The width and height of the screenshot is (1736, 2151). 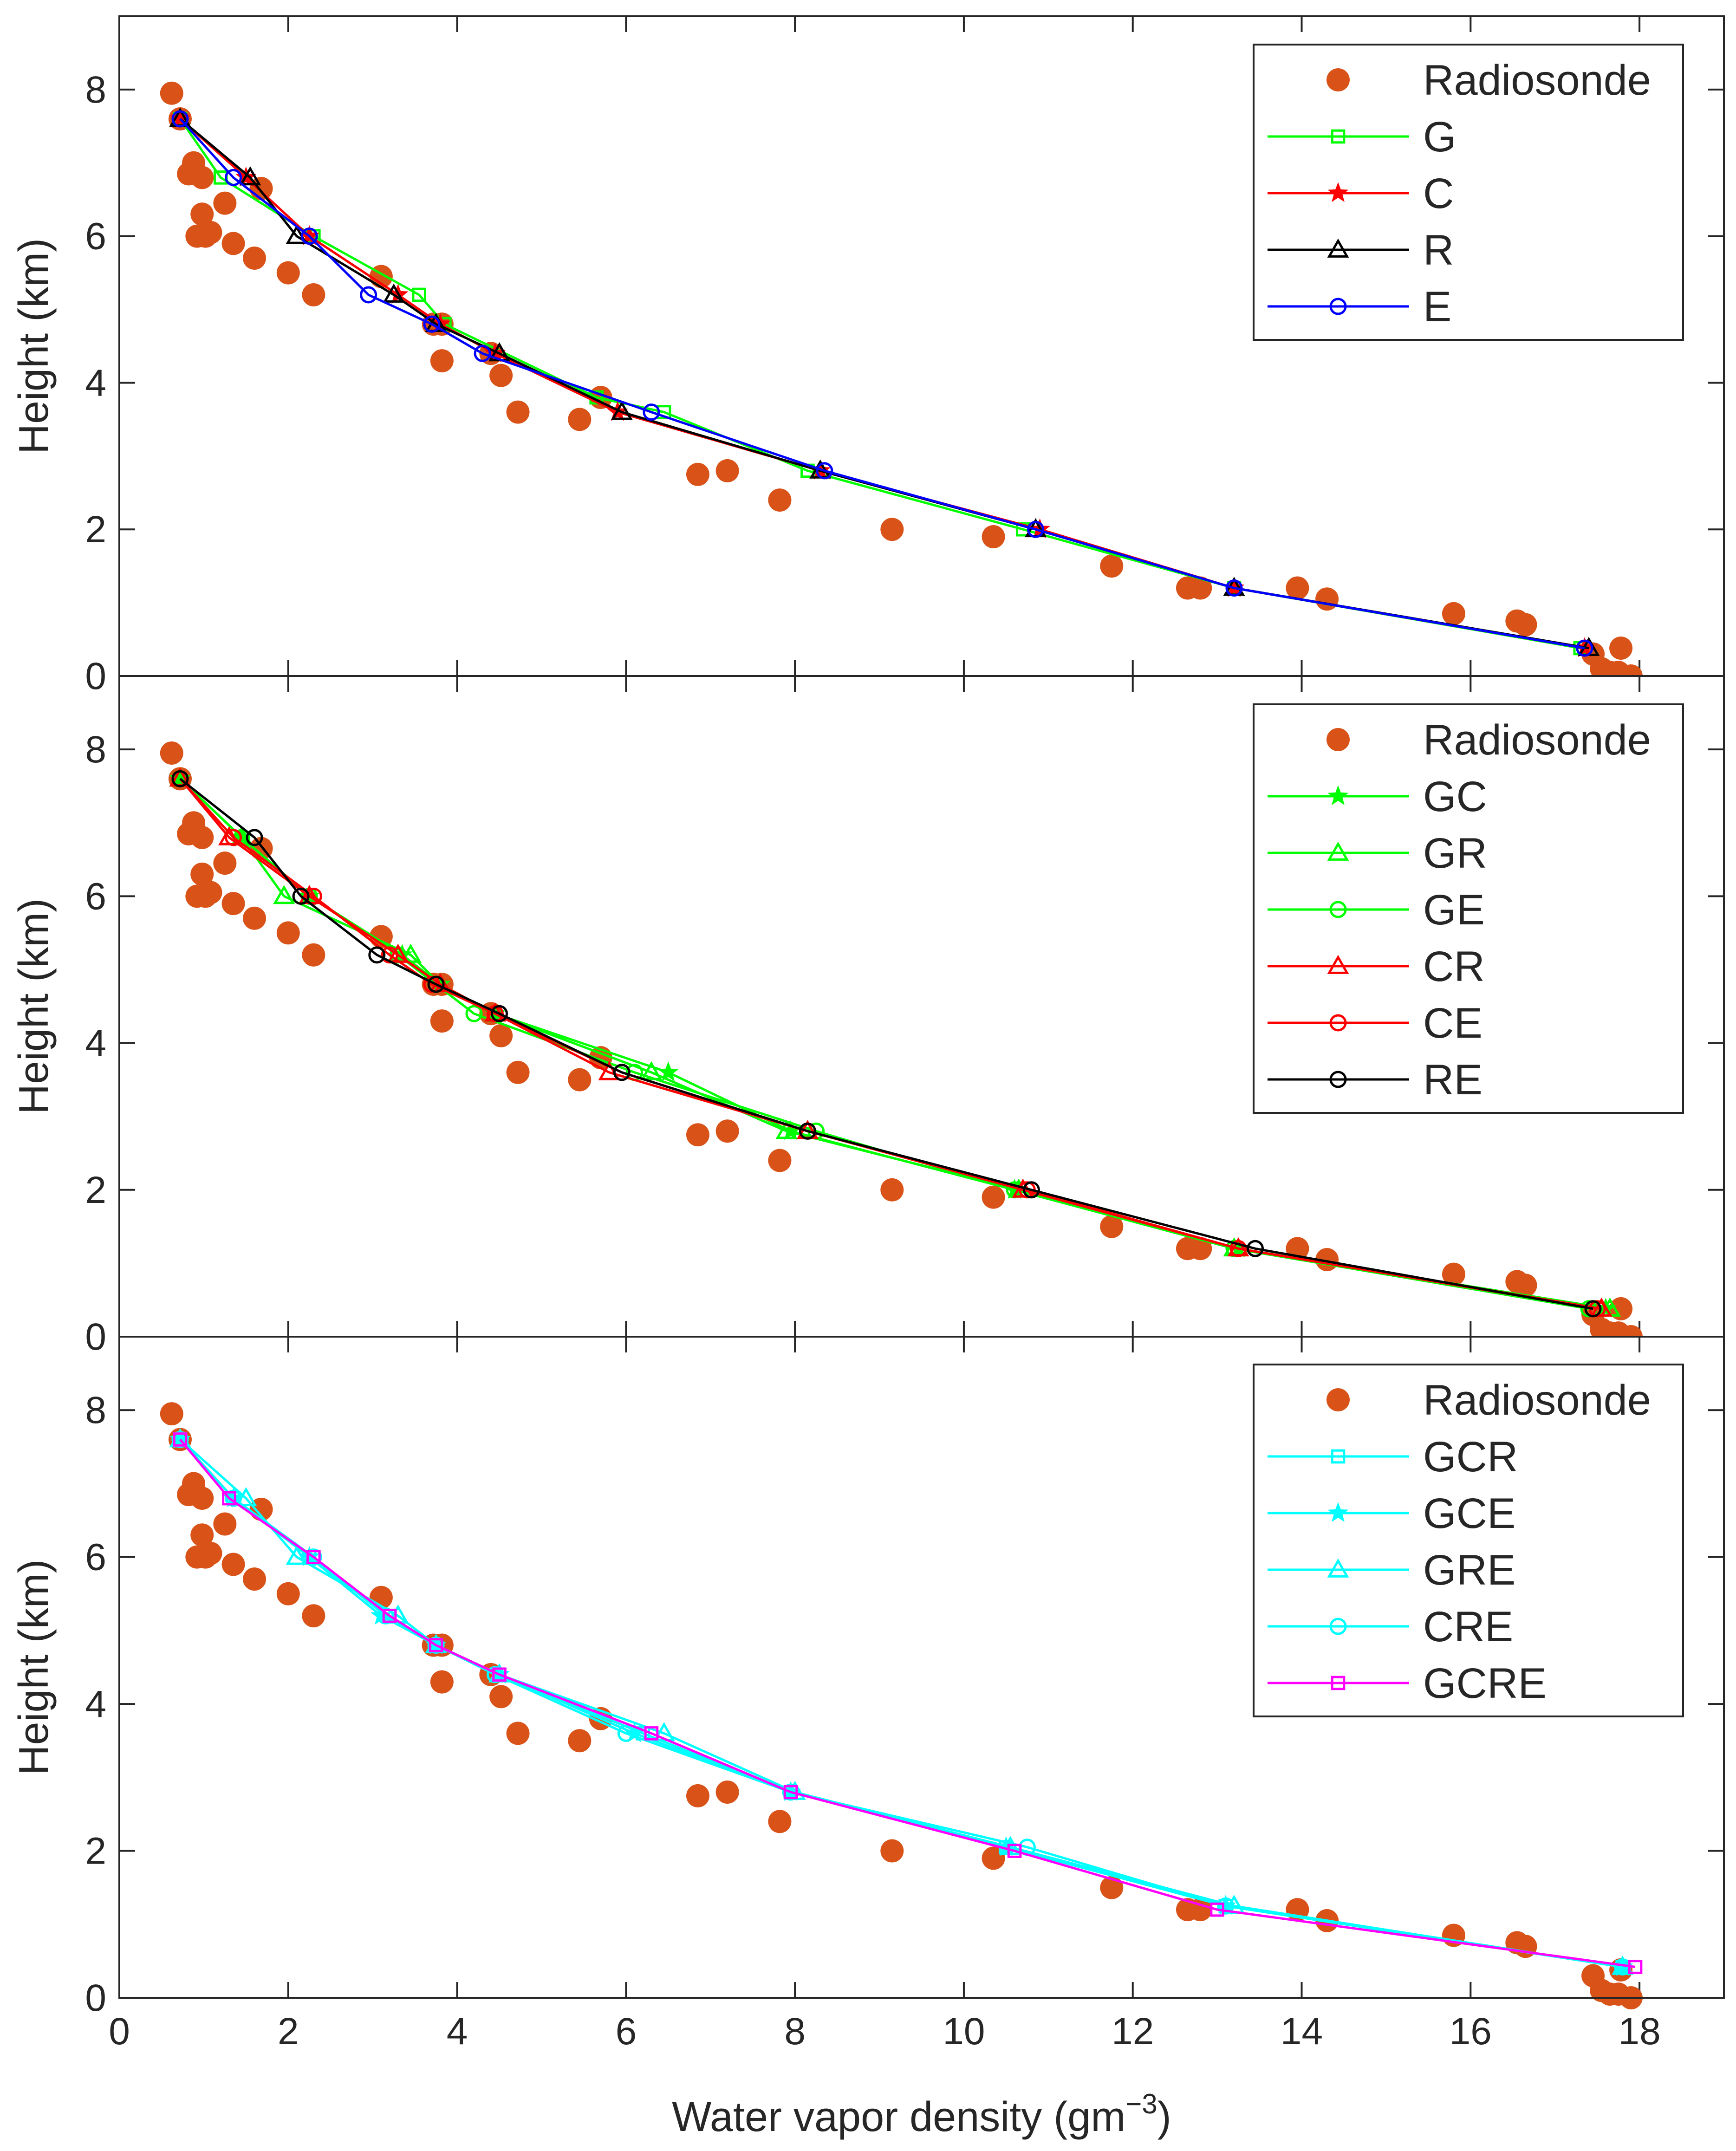 What do you see at coordinates (95, 1190) in the screenshot?
I see `y-tick-label: 2` at bounding box center [95, 1190].